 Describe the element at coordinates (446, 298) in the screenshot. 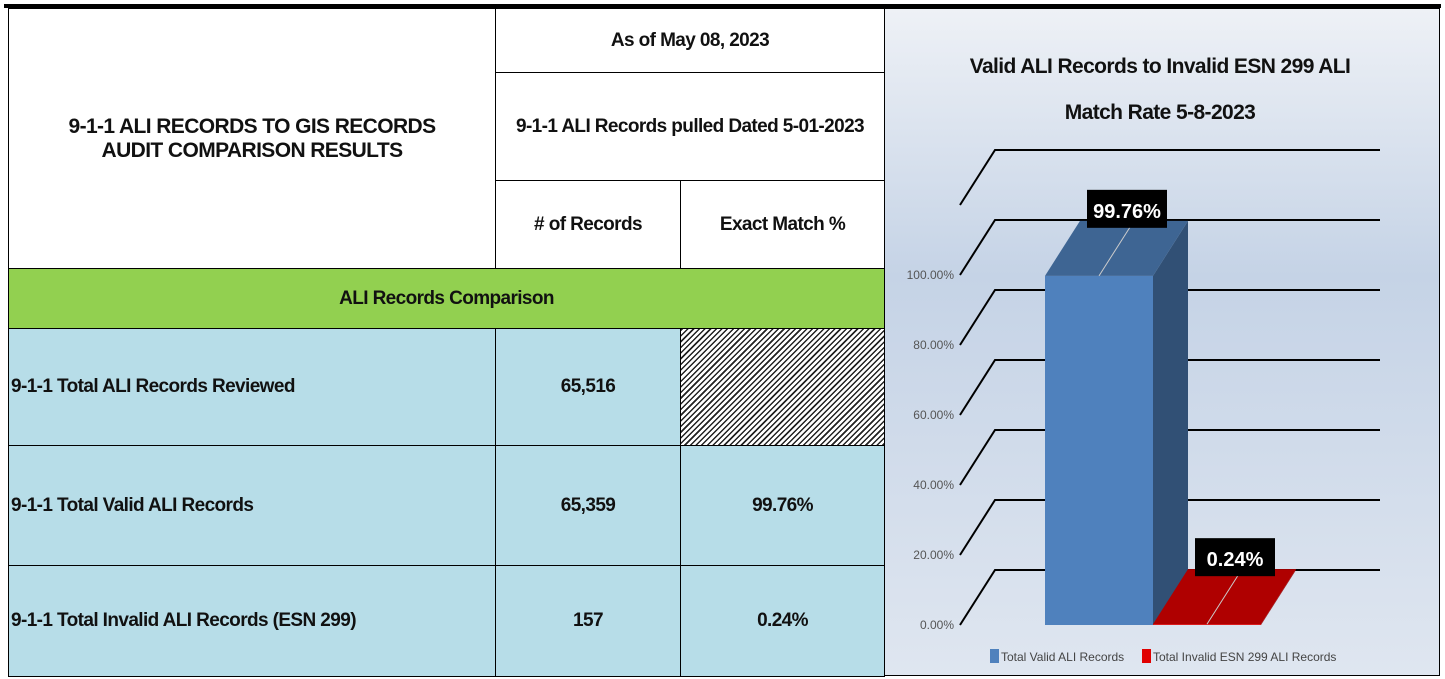

I see `section-header: ALI Records Comparison` at that location.